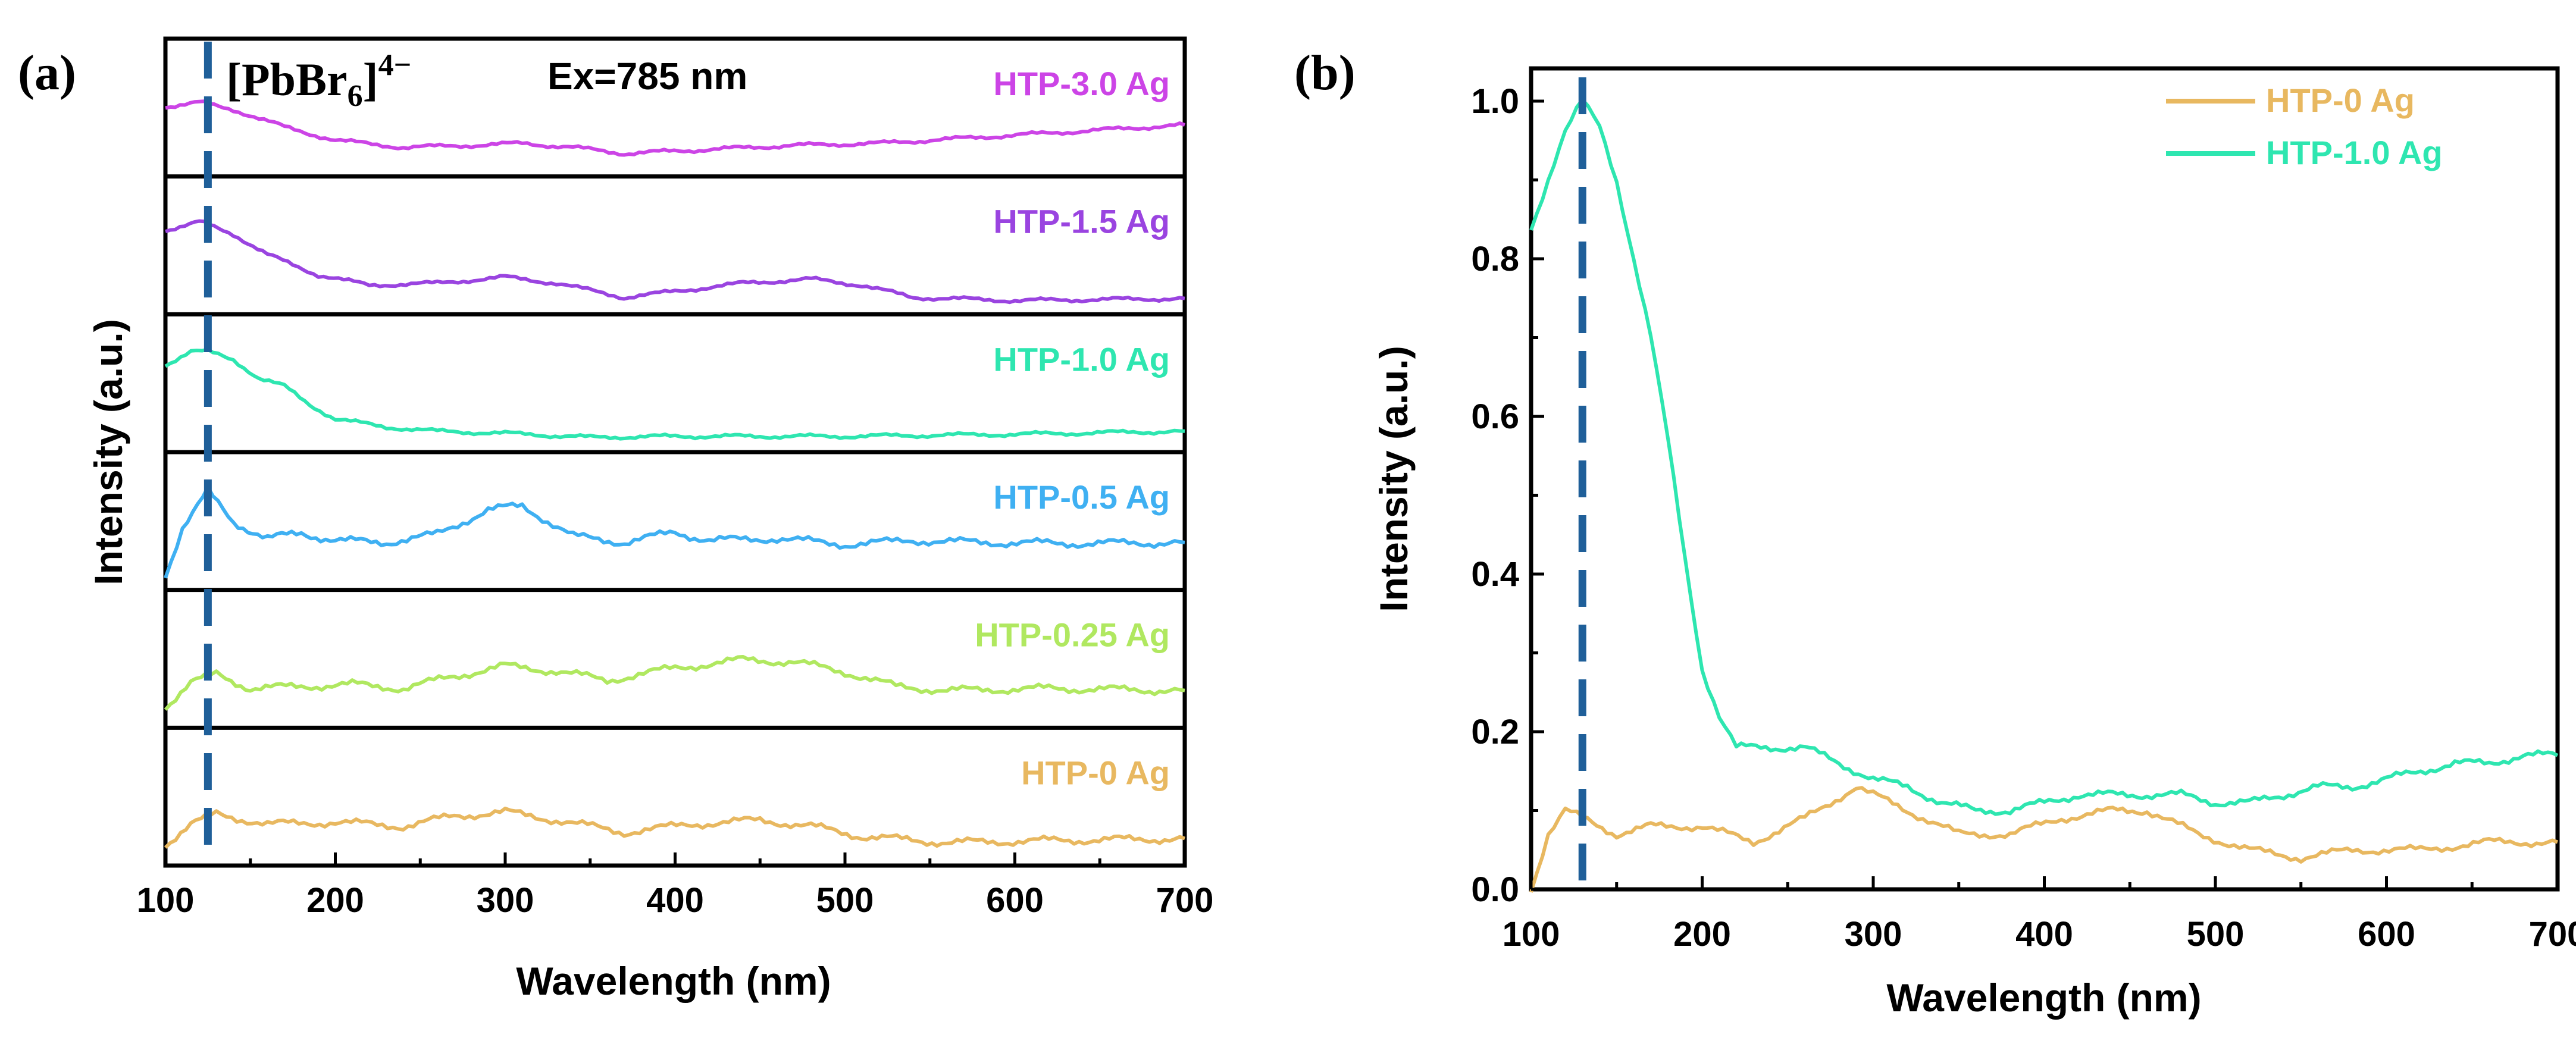  What do you see at coordinates (1081, 497) in the screenshot?
I see `series-label-htp-0-5-ag: HTP-0.5 Ag` at bounding box center [1081, 497].